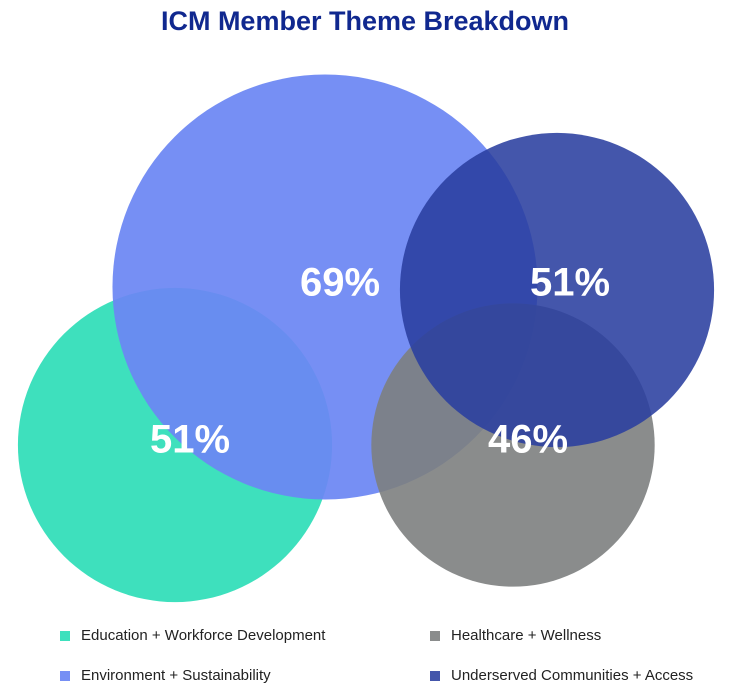  I want to click on value-label: 46%, so click(528, 440).